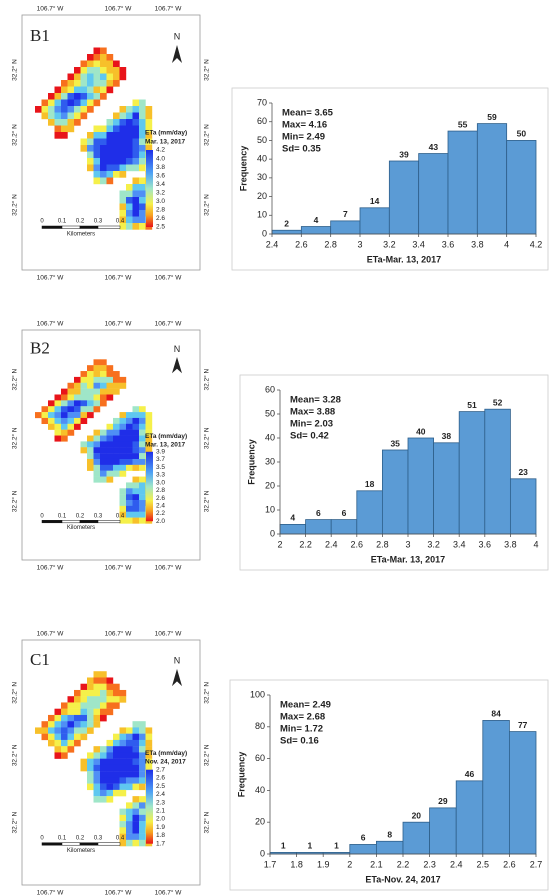  What do you see at coordinates (160, 506) in the screenshot?
I see `colorbar-label: 2.4` at bounding box center [160, 506].